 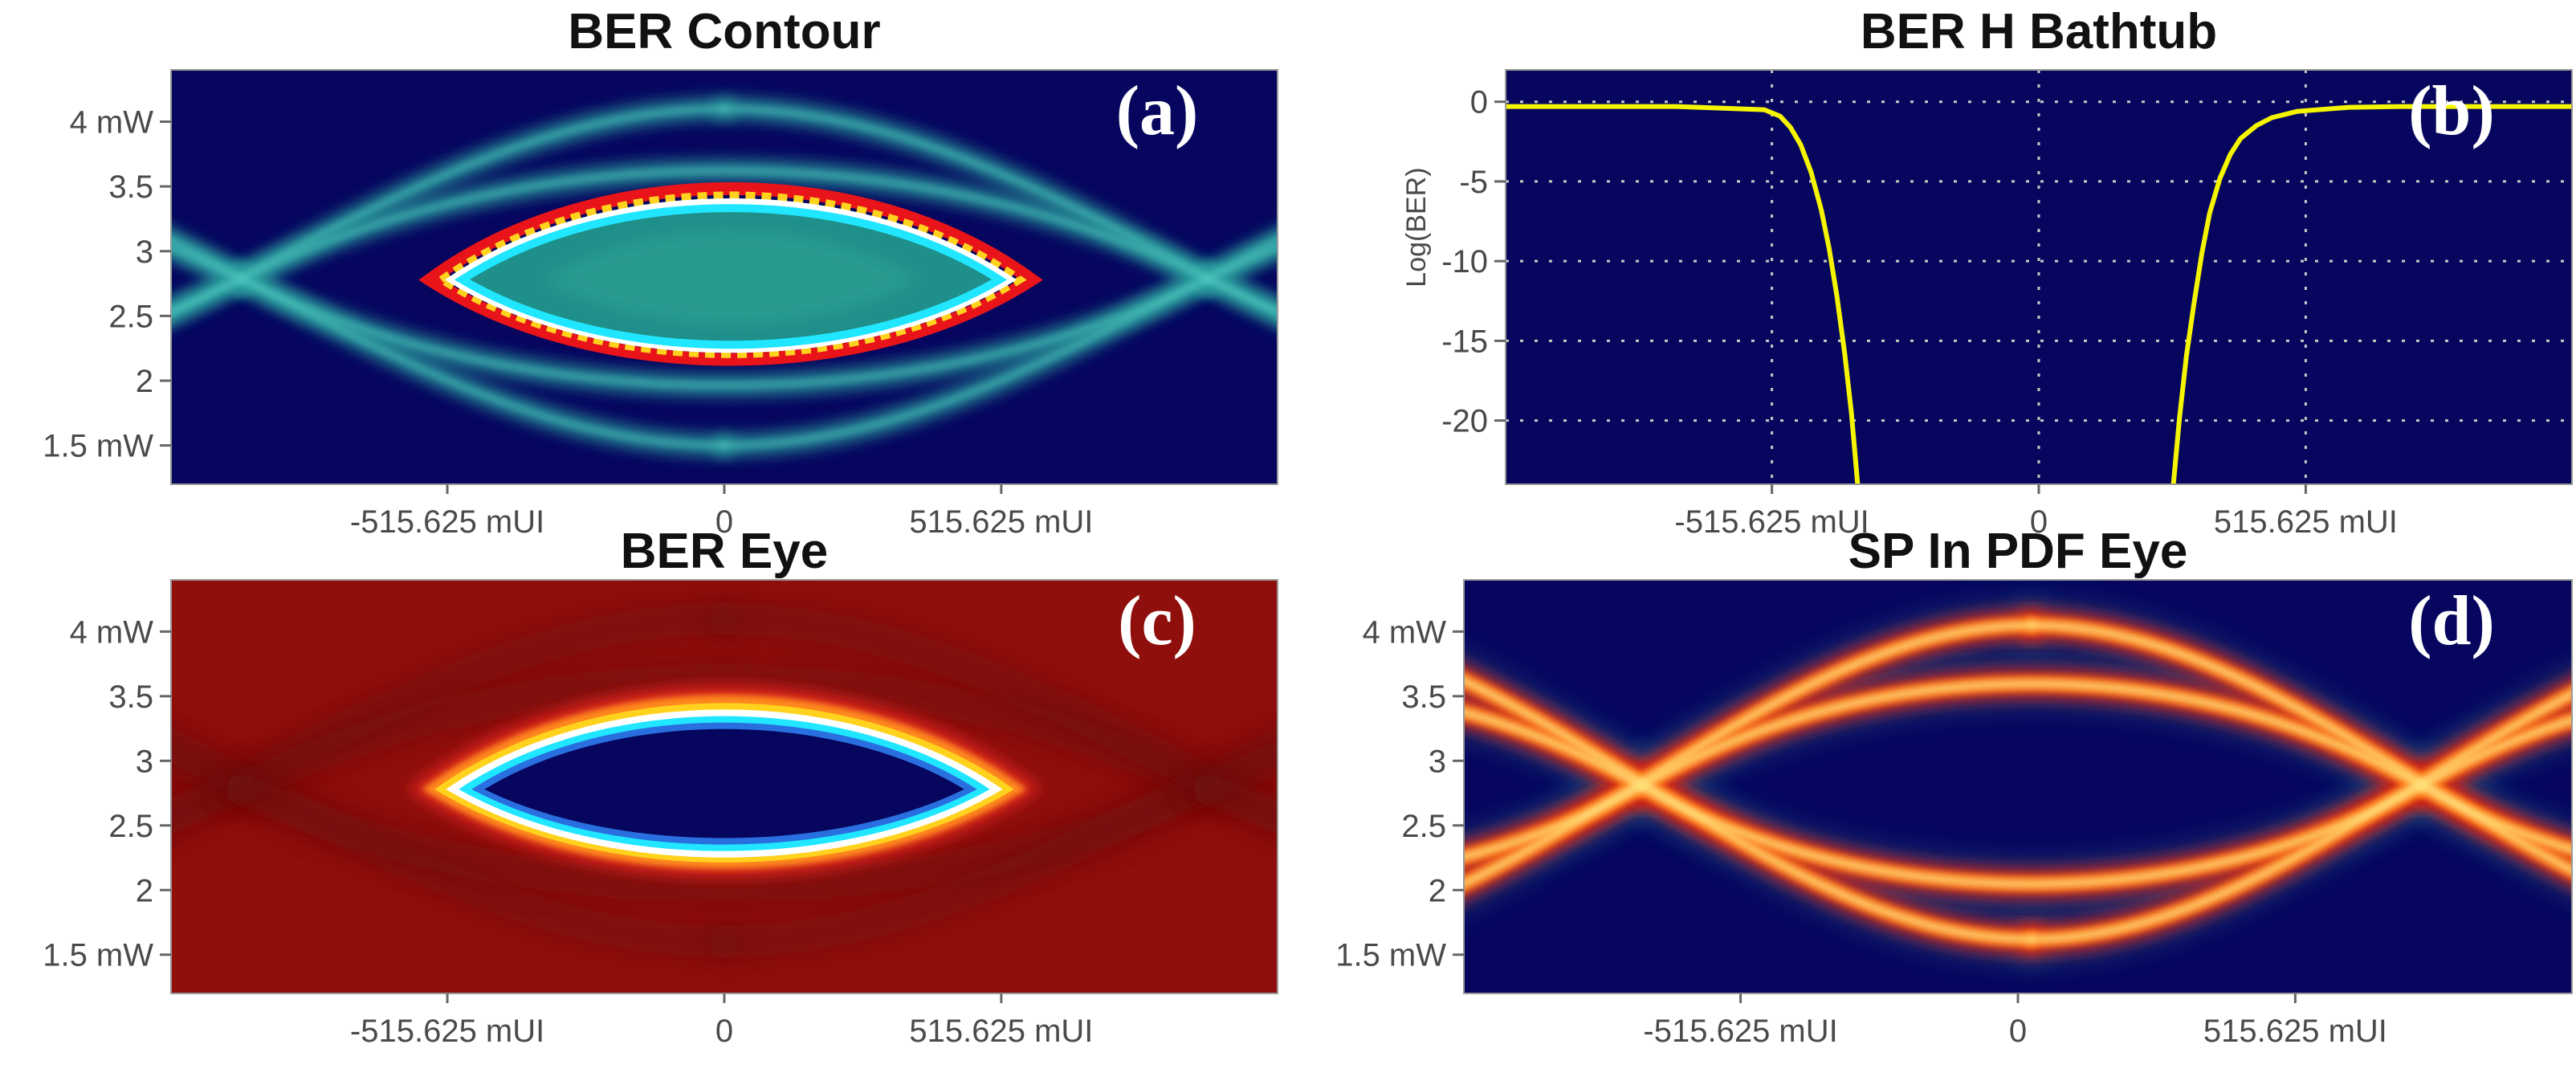 What do you see at coordinates (1416, 227) in the screenshot?
I see `y-axis-label: Log(BER)` at bounding box center [1416, 227].